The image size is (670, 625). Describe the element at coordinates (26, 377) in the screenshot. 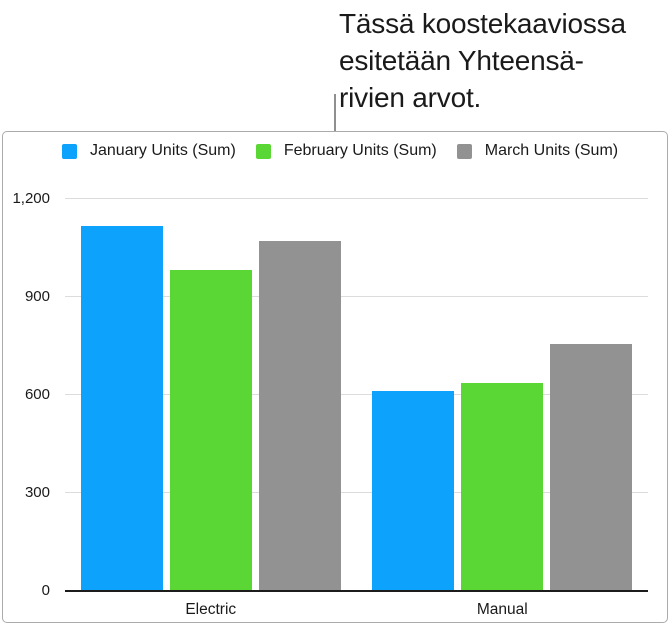

I see `y-axis-labels: 0 300 600 900 1,200` at that location.